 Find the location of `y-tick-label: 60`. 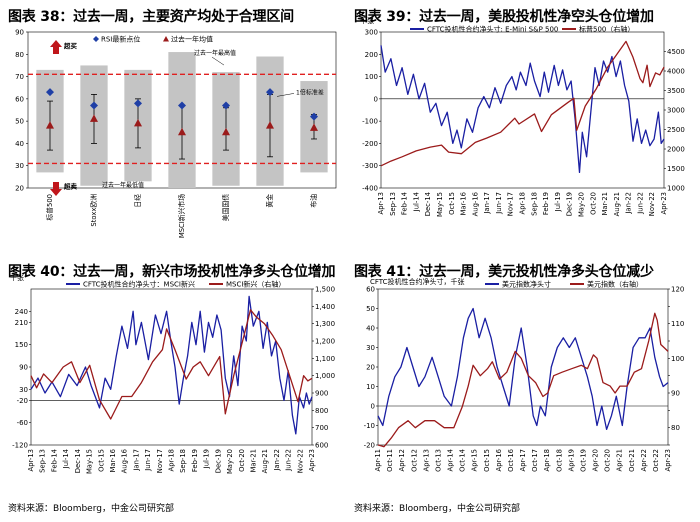

y-tick-label: 60 is located at coordinates (19, 99).